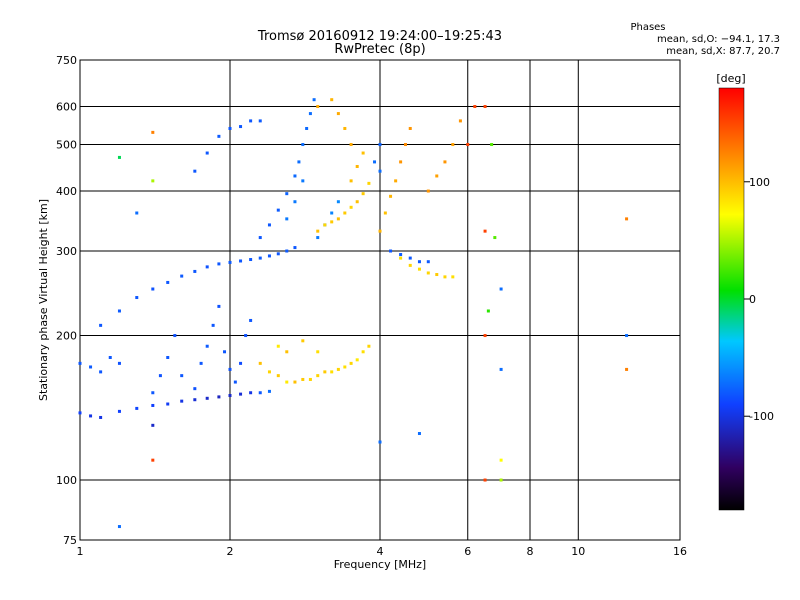  I want to click on y-tick-label: 500, so click(66, 145).